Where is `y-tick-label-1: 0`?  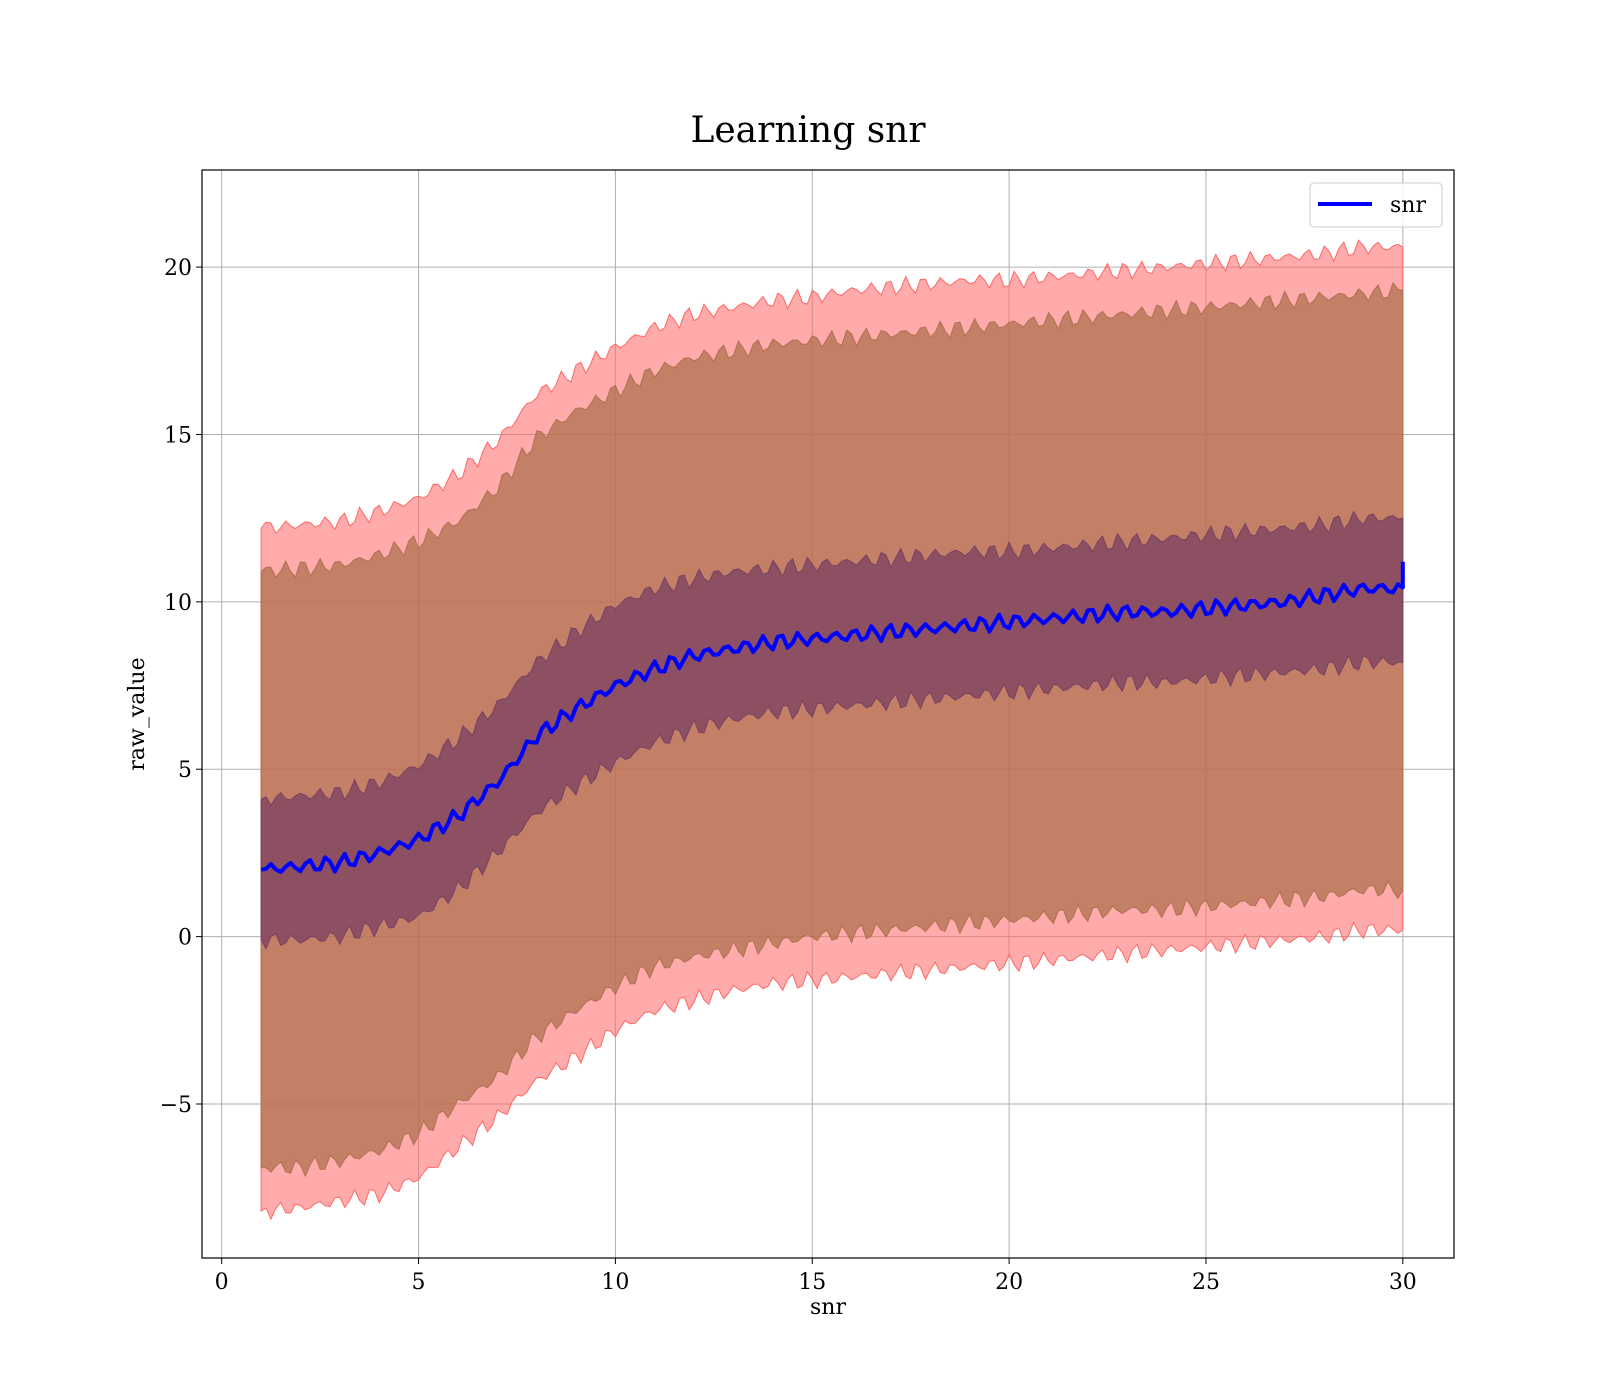
y-tick-label-1: 0 is located at coordinates (185, 938).